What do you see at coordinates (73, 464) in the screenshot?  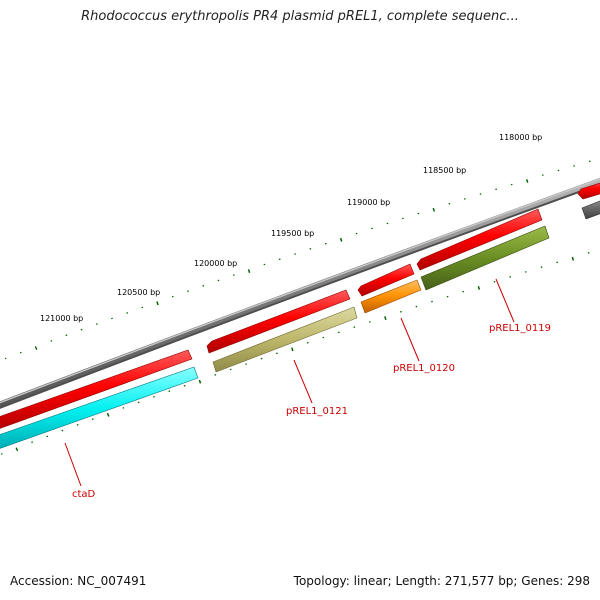 I see `leader-line-ctaD` at bounding box center [73, 464].